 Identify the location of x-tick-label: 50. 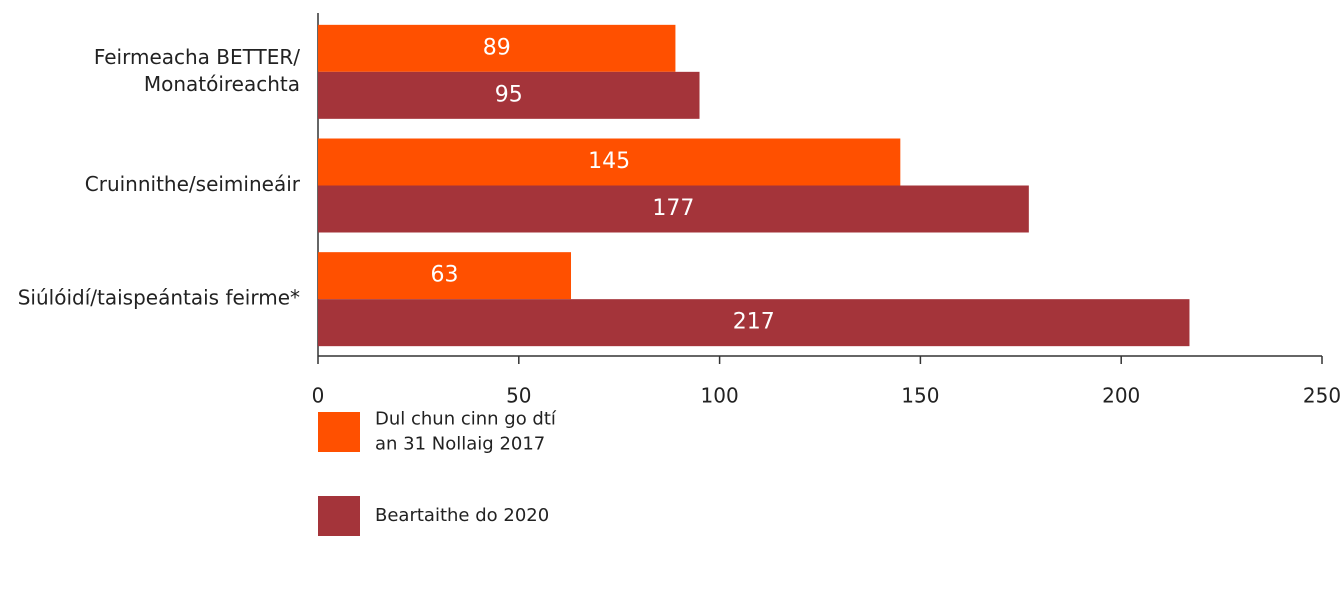
(518, 396).